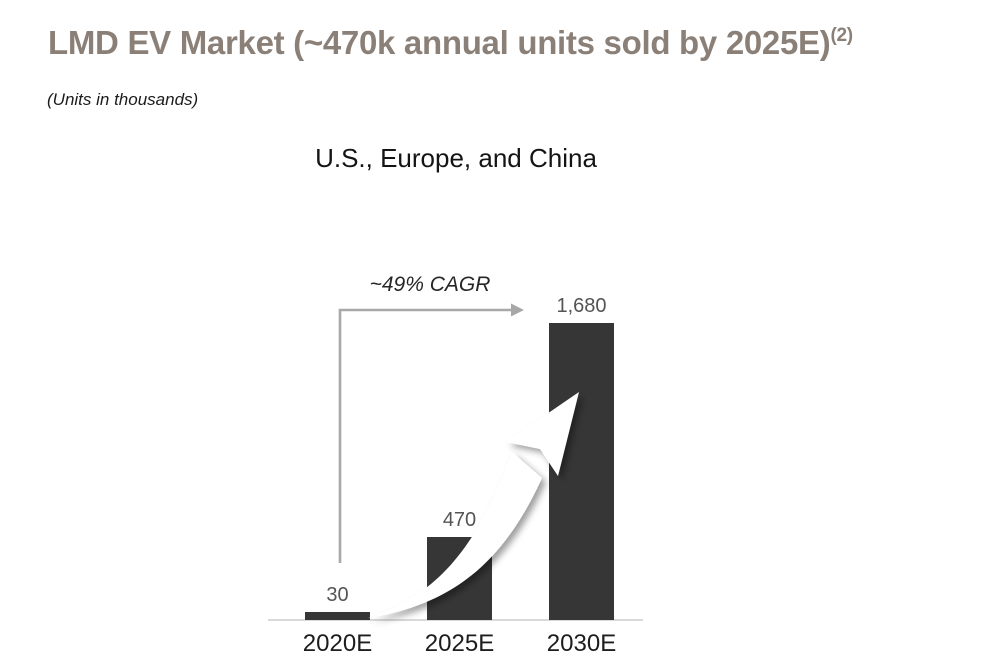 The width and height of the screenshot is (1000, 672). I want to click on bar-2020e, so click(337, 616).